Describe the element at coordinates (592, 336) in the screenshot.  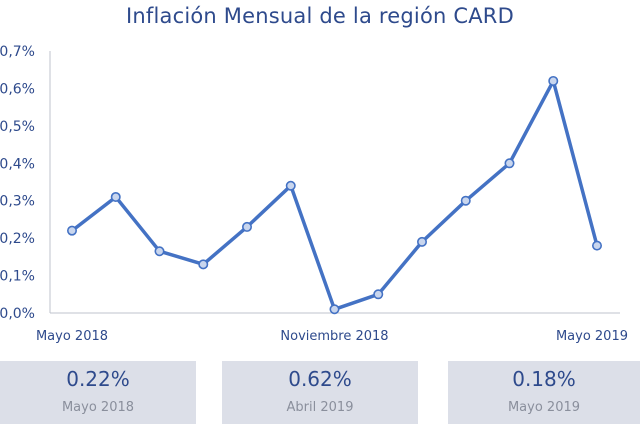
I see `x-tick-label: Mayo 2019` at that location.